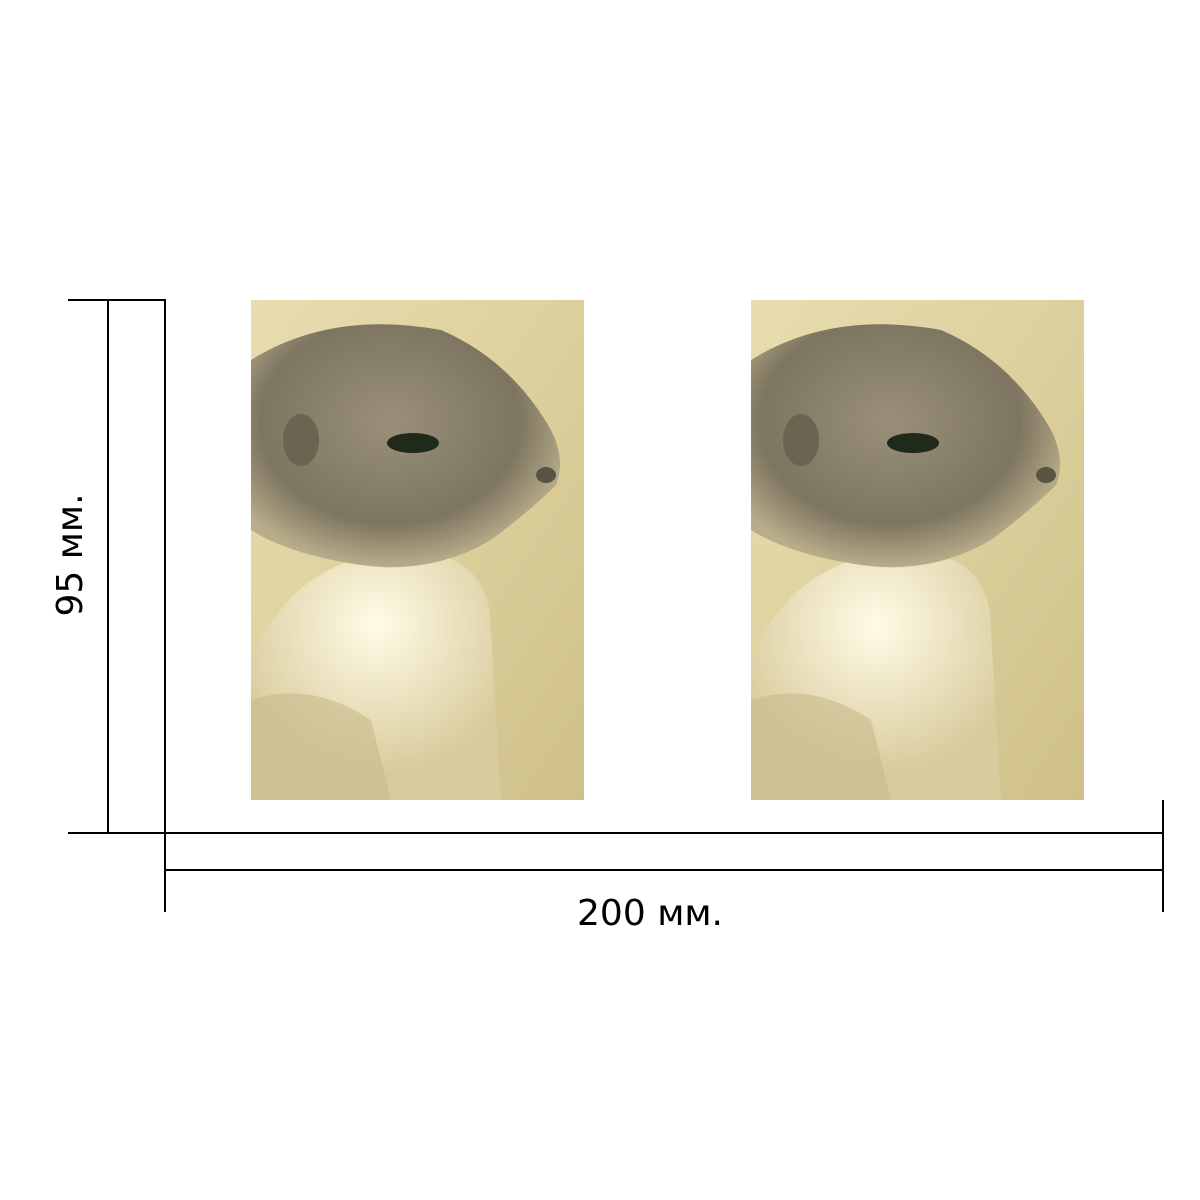 The width and height of the screenshot is (1200, 1200). Describe the element at coordinates (70, 554) in the screenshot. I see `height-label: 95 мм.` at that location.